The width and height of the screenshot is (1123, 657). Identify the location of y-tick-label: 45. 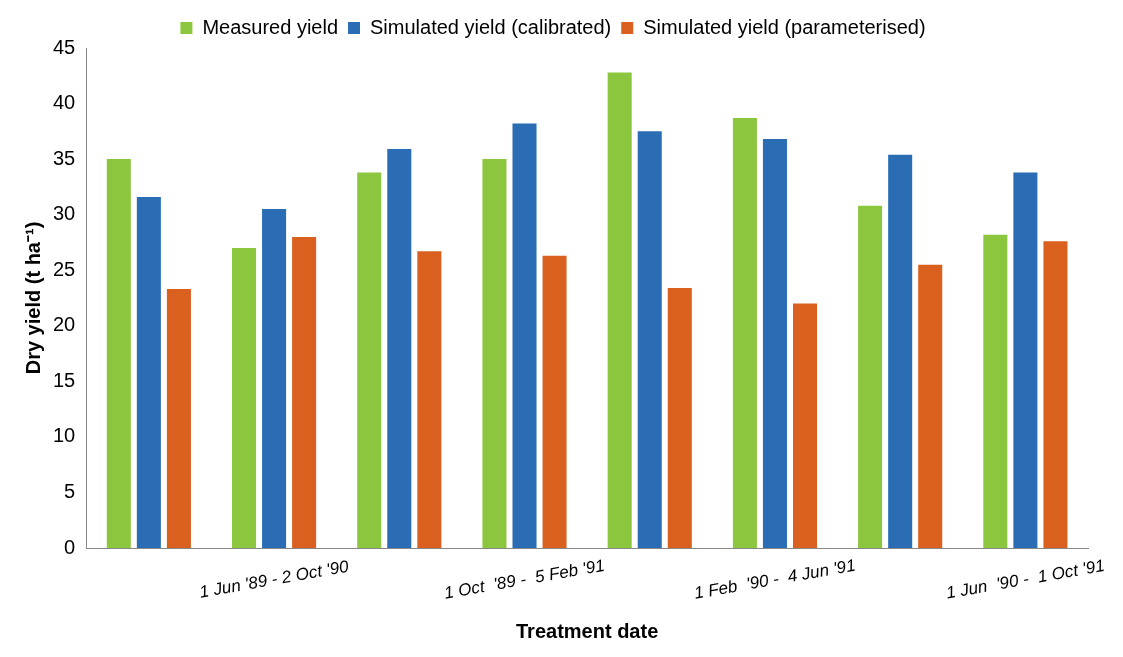
(64, 46).